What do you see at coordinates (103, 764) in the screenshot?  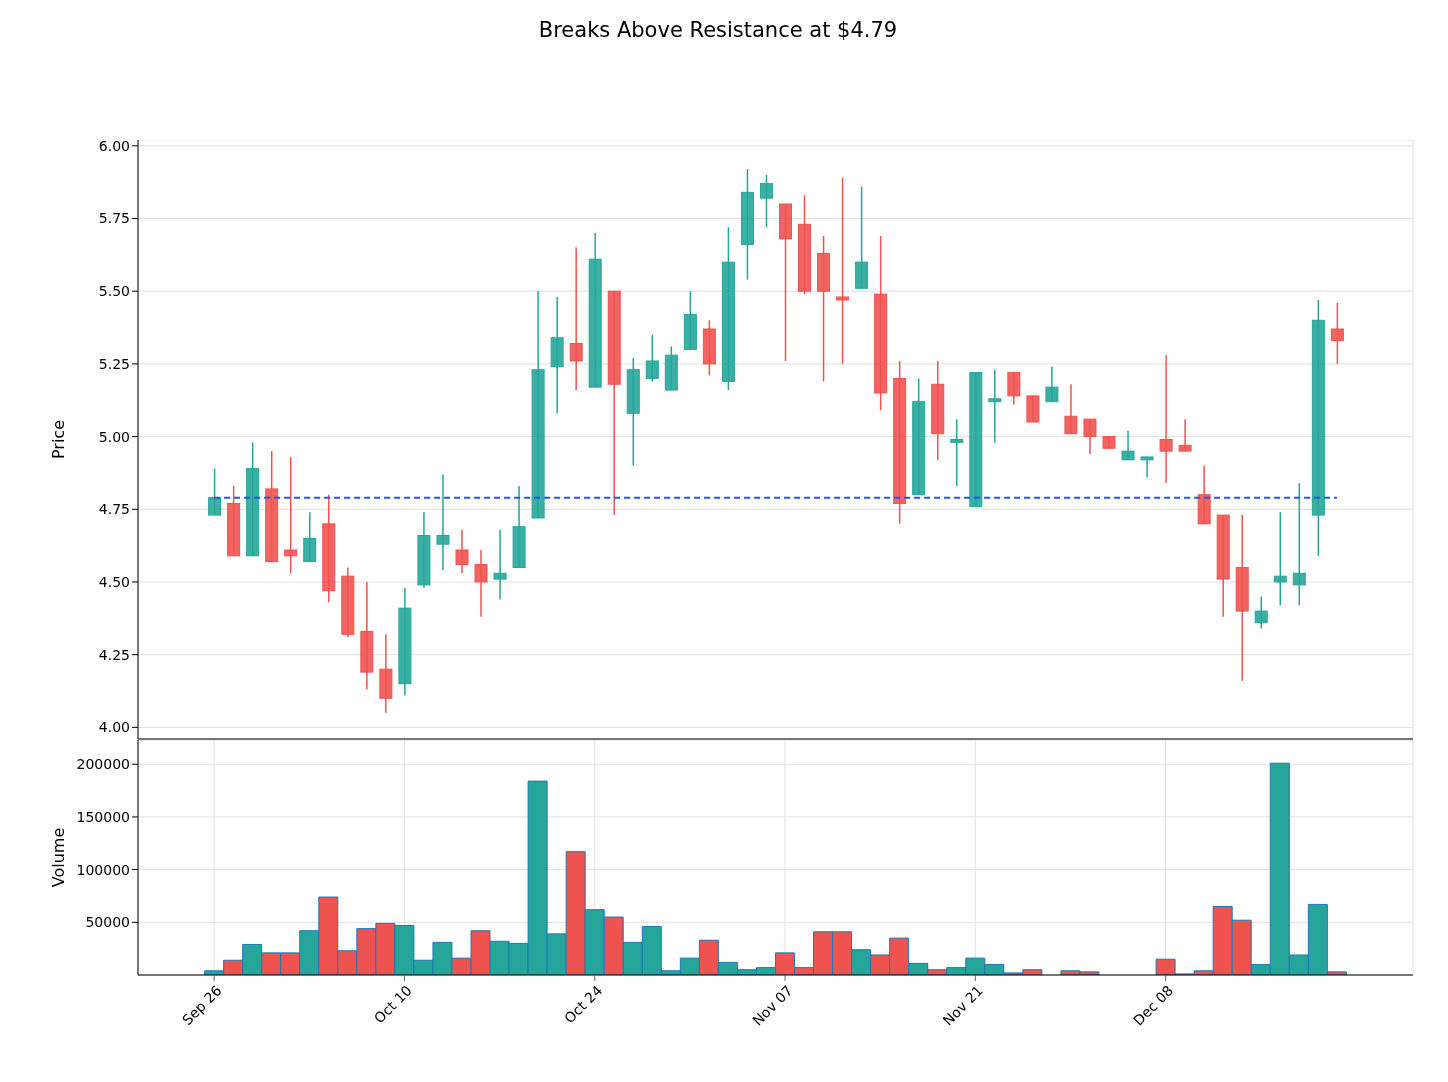 I see `y-tick-label: 200000` at bounding box center [103, 764].